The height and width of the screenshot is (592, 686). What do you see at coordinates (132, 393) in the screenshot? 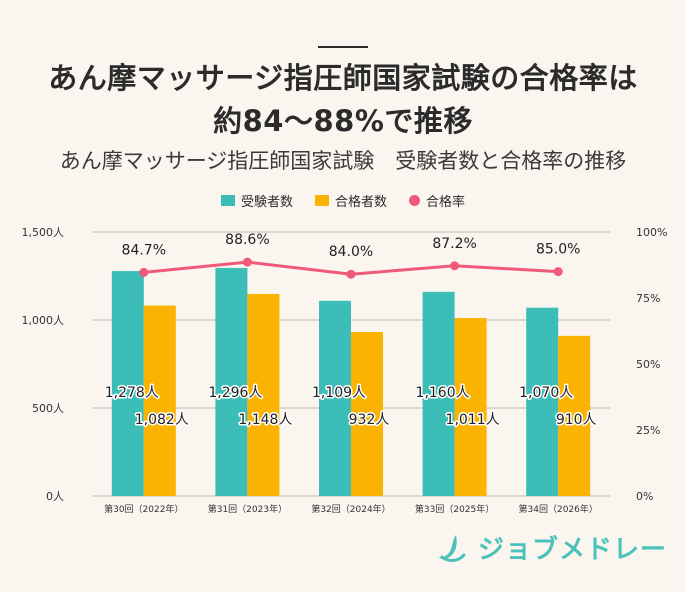
I see `data-label-examinees: 1,278人` at bounding box center [132, 393].